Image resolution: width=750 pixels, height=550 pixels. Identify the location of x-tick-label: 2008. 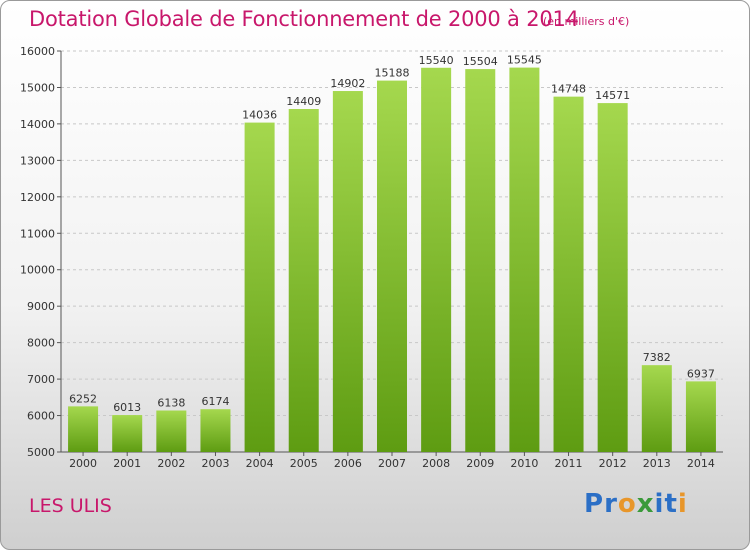
(436, 463).